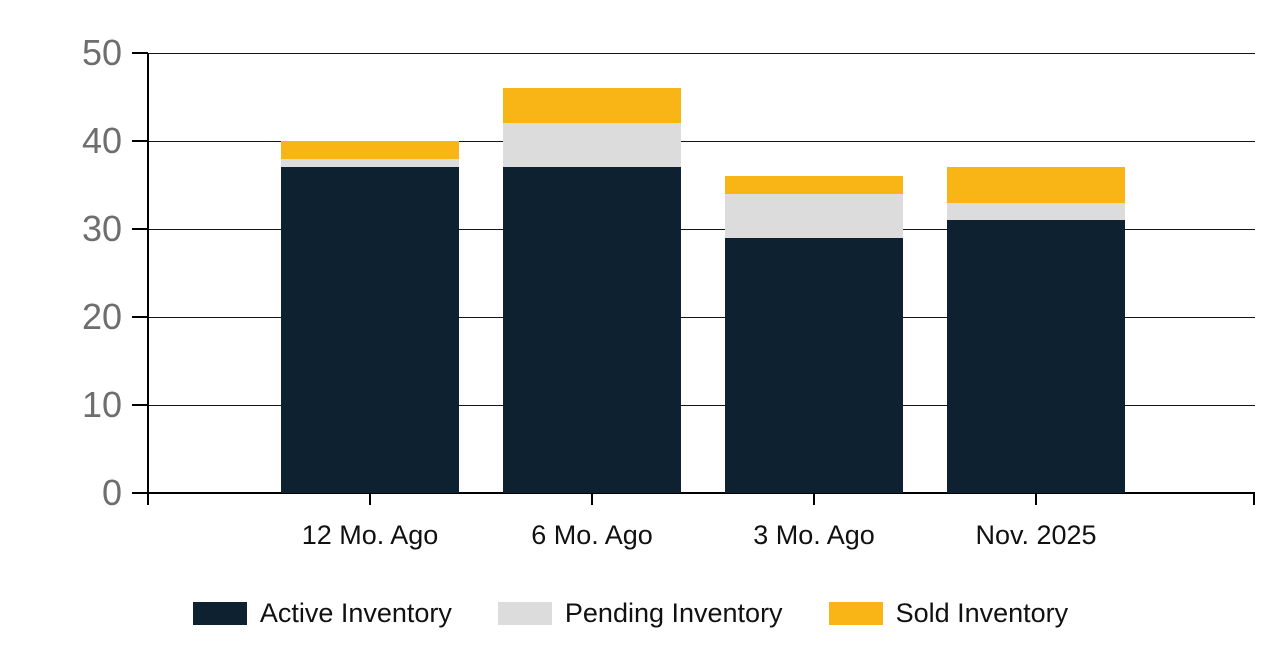  What do you see at coordinates (673, 613) in the screenshot?
I see `legend-label: Pending Inventory` at bounding box center [673, 613].